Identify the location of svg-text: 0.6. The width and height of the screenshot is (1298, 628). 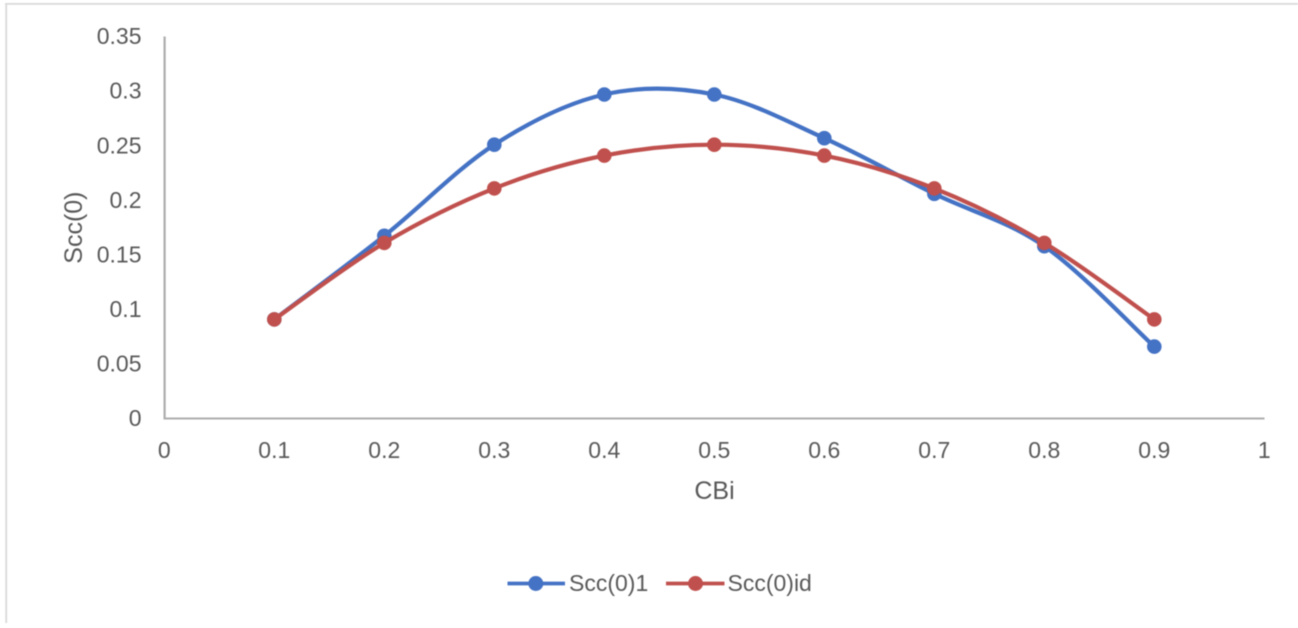
(824, 450).